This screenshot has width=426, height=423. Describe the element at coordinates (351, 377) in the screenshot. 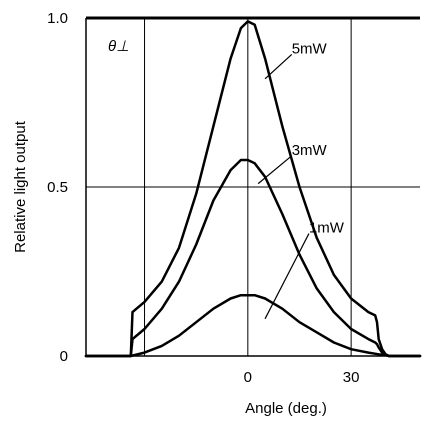

I see `x-tick-label: 30` at that location.